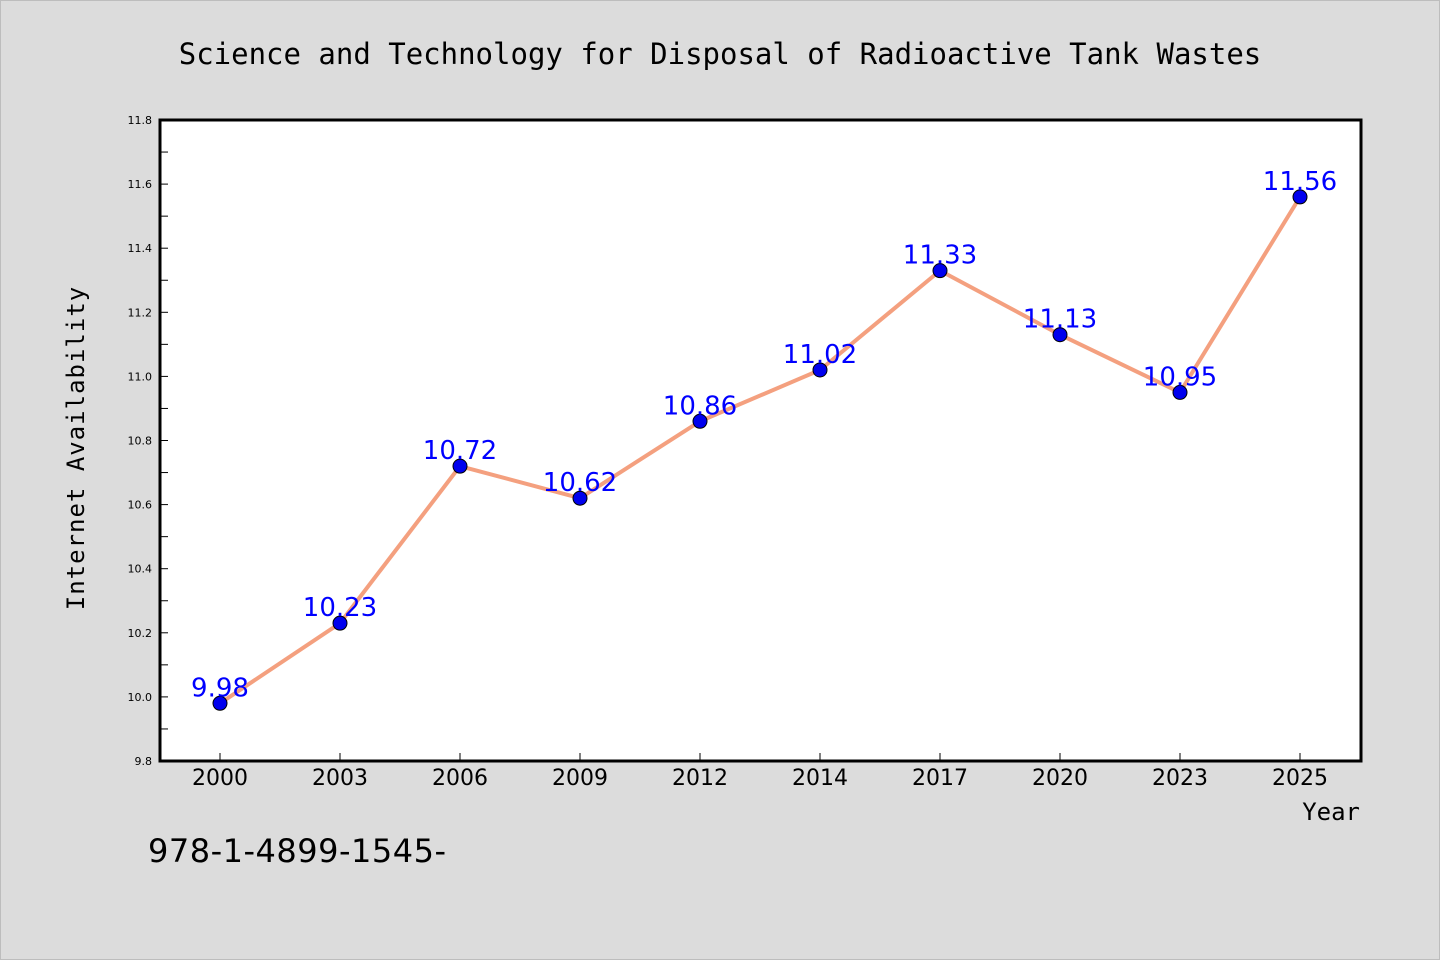 The width and height of the screenshot is (1440, 960). I want to click on data-label: 11.13, so click(1060, 320).